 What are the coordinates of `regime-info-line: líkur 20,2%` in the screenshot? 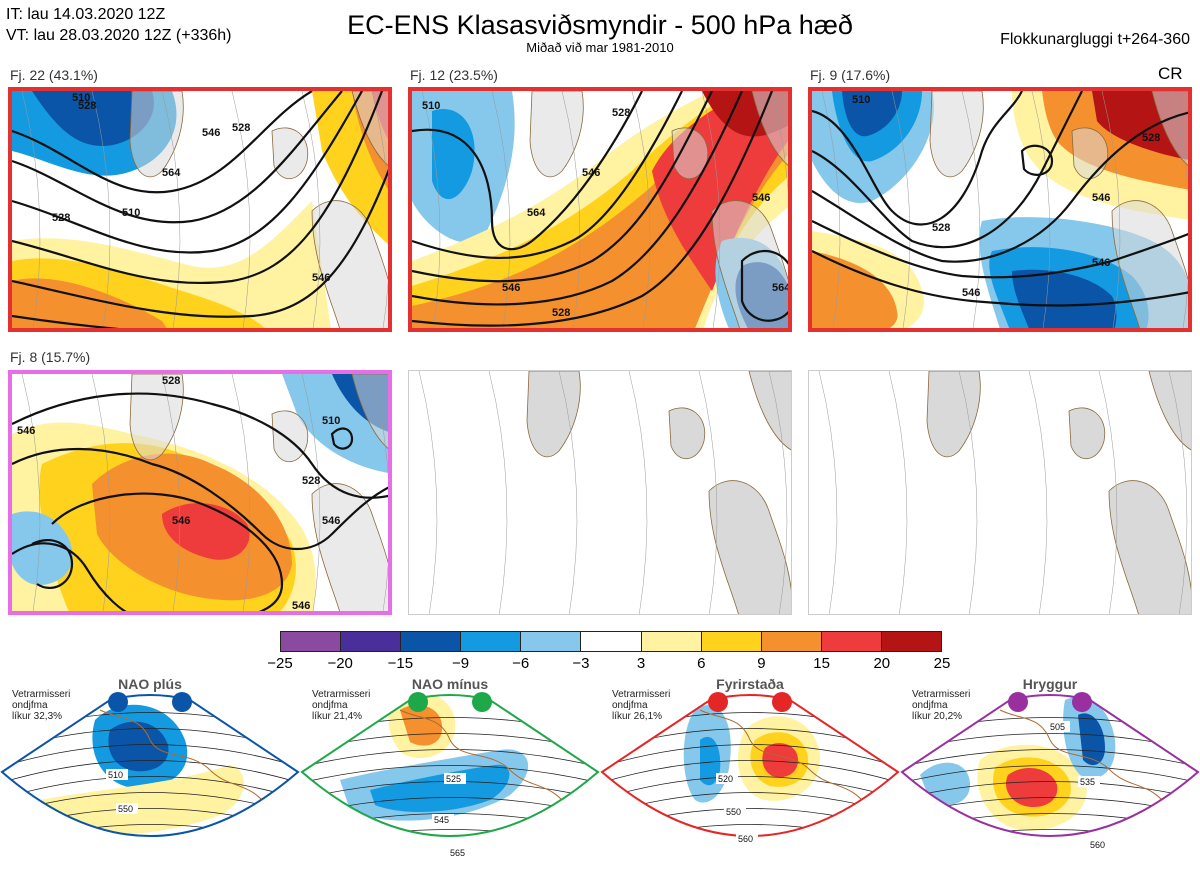 It's located at (937, 716).